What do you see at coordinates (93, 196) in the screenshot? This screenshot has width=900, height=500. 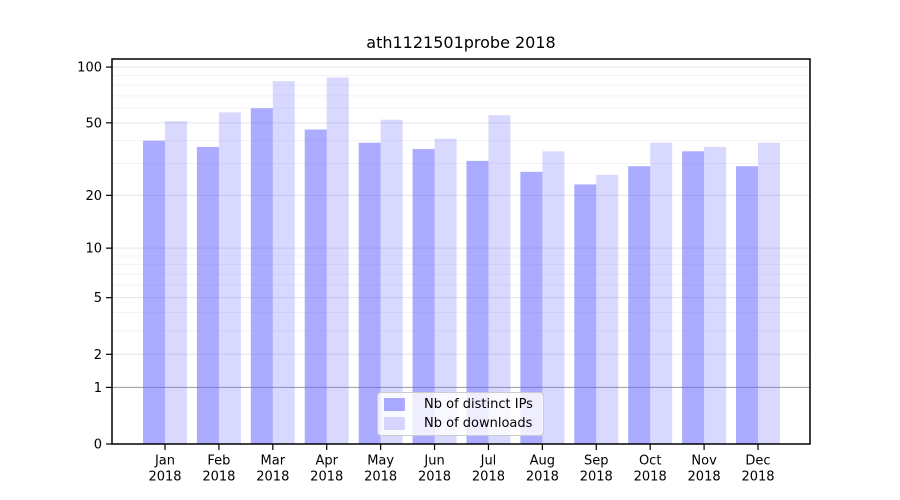 I see `y-tick-label: 20` at bounding box center [93, 196].